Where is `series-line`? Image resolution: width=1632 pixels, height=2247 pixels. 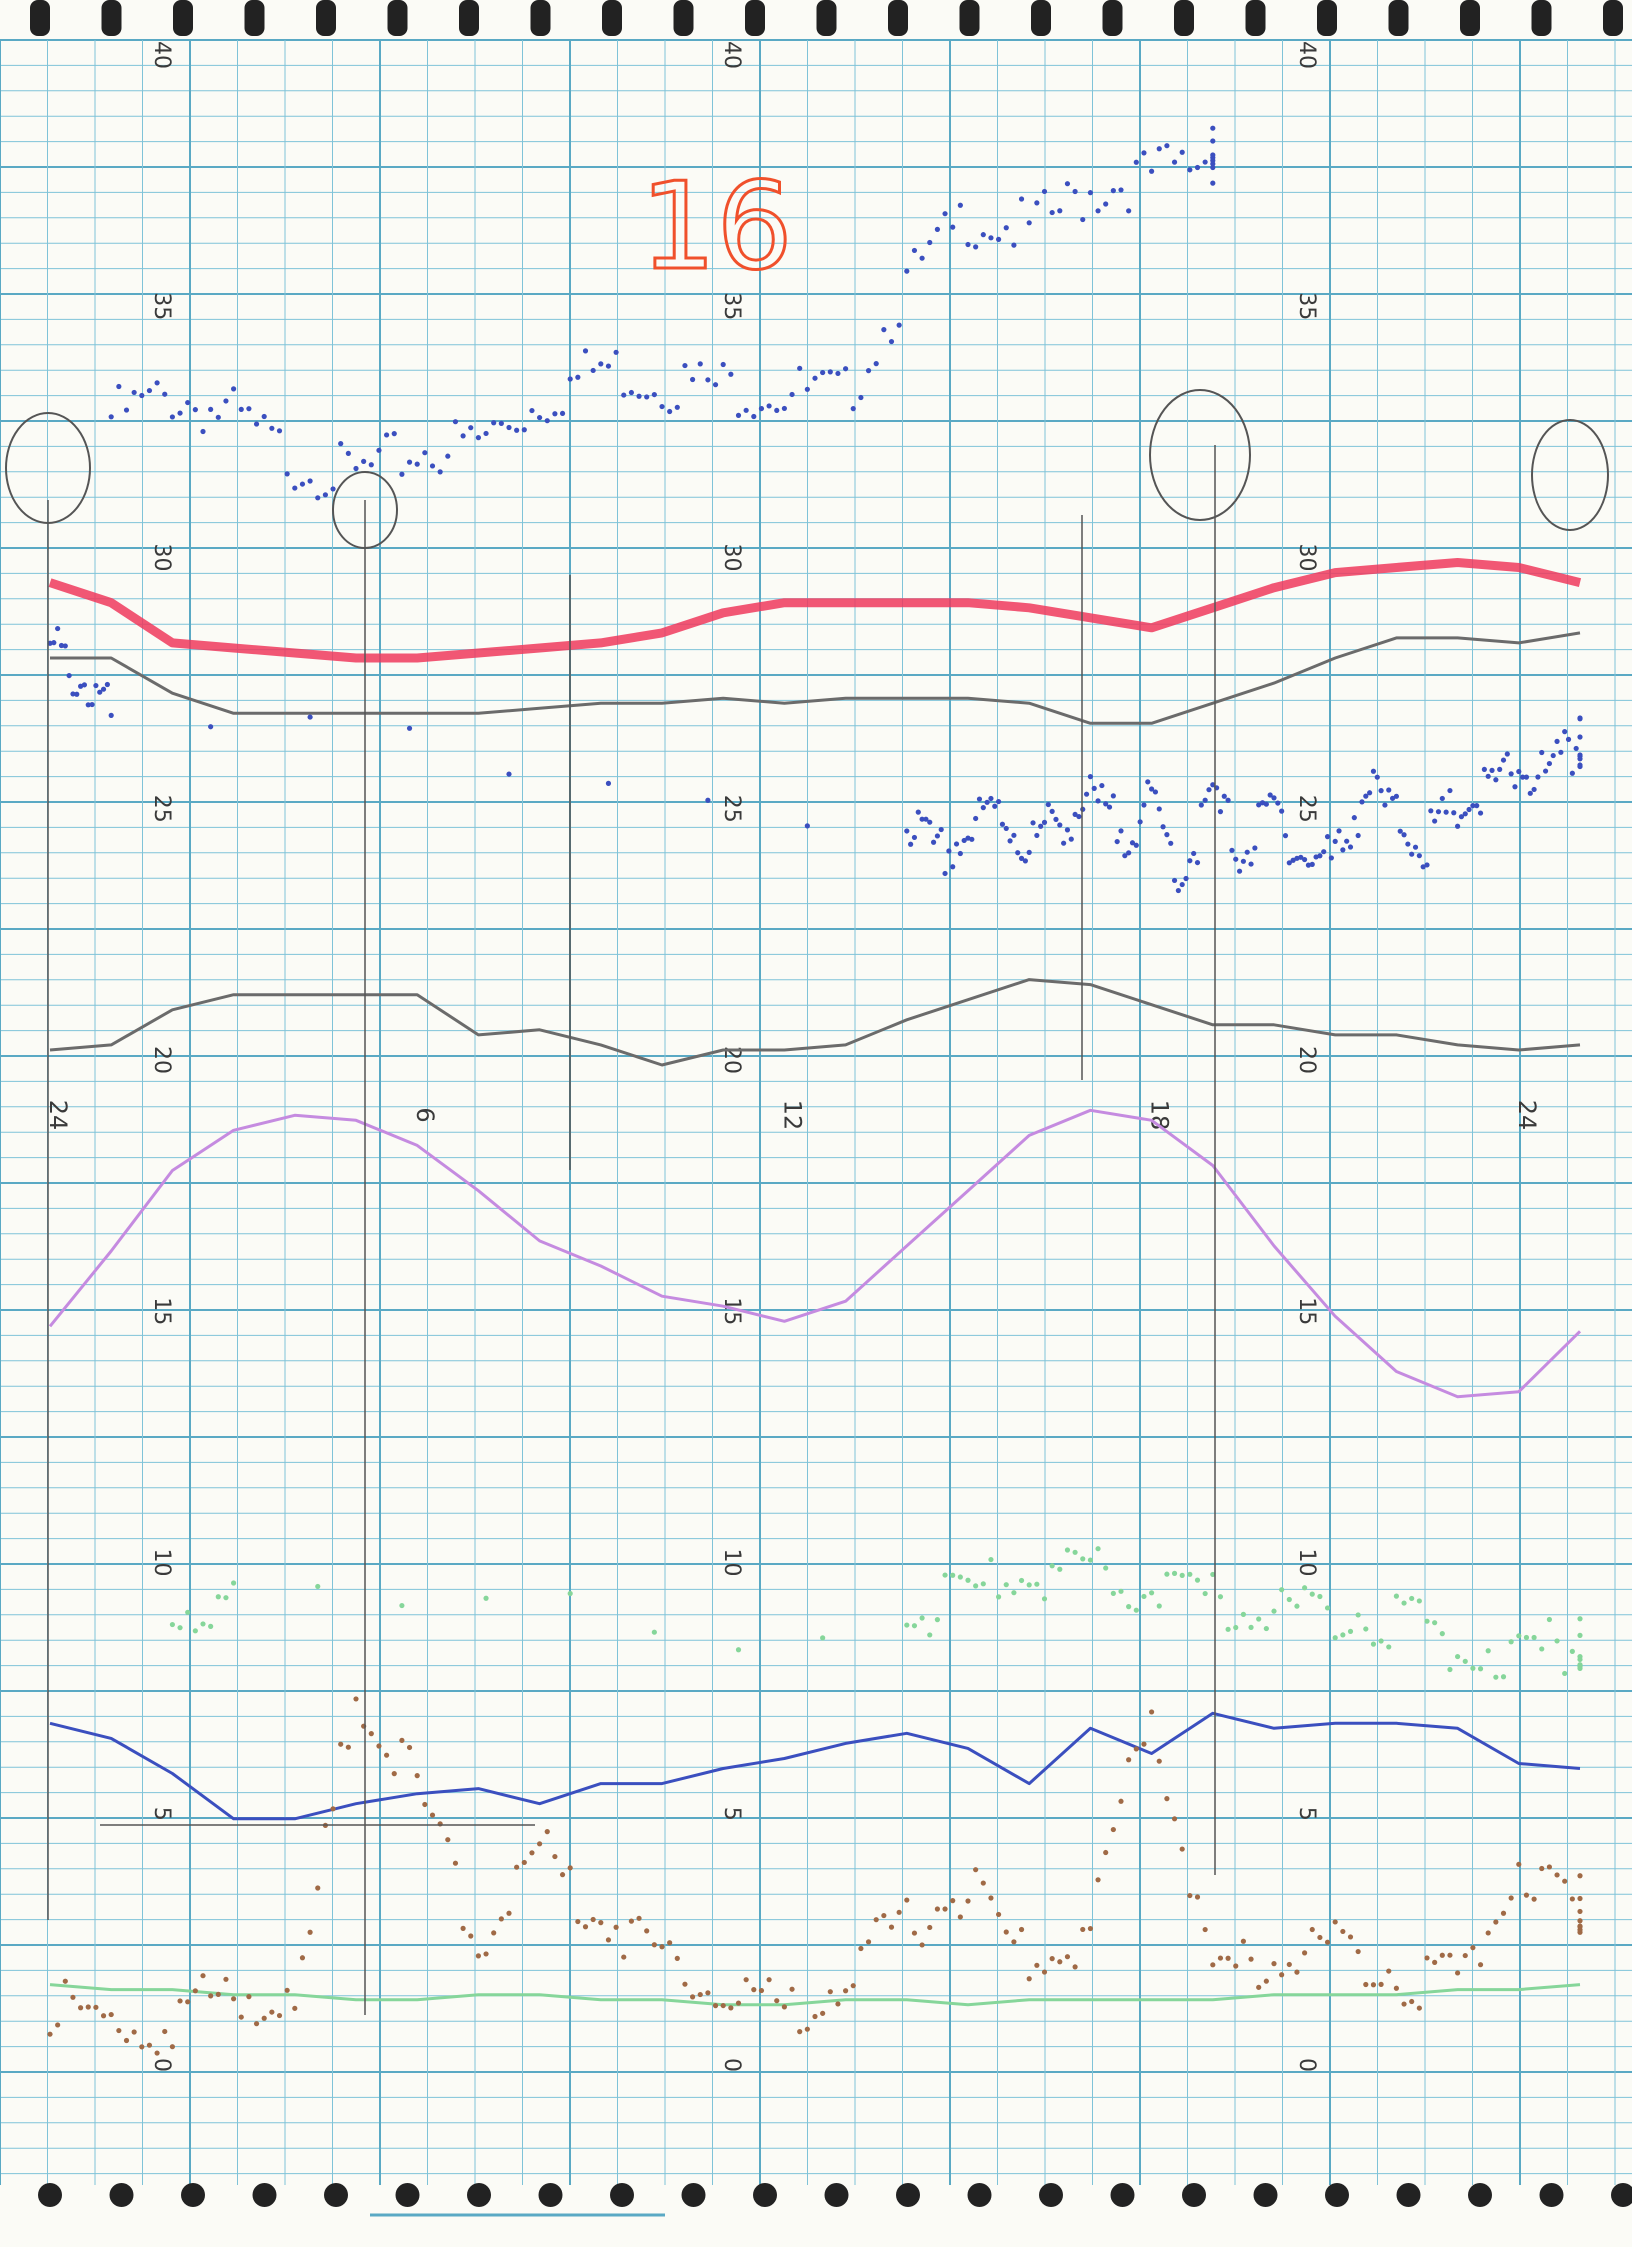
series-line is located at coordinates (815, 1022).